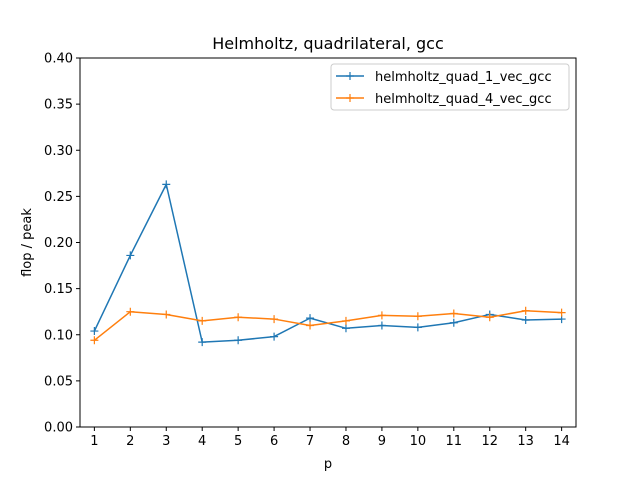  What do you see at coordinates (561, 441) in the screenshot?
I see `x-tick-label: 14` at bounding box center [561, 441].